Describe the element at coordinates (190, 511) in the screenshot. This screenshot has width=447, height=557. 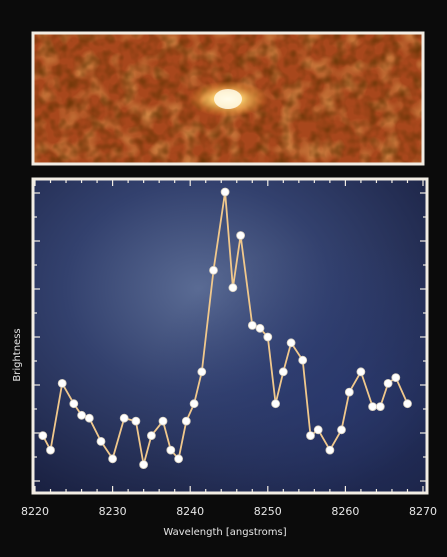
I see `x-tick-label: 8240` at that location.